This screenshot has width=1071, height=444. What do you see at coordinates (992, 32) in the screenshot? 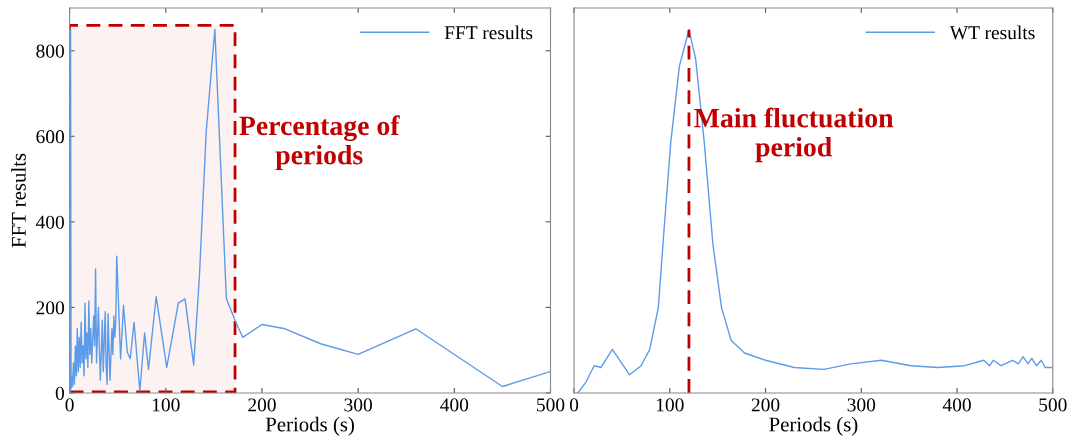
I see `legend-label: WT results` at bounding box center [992, 32].